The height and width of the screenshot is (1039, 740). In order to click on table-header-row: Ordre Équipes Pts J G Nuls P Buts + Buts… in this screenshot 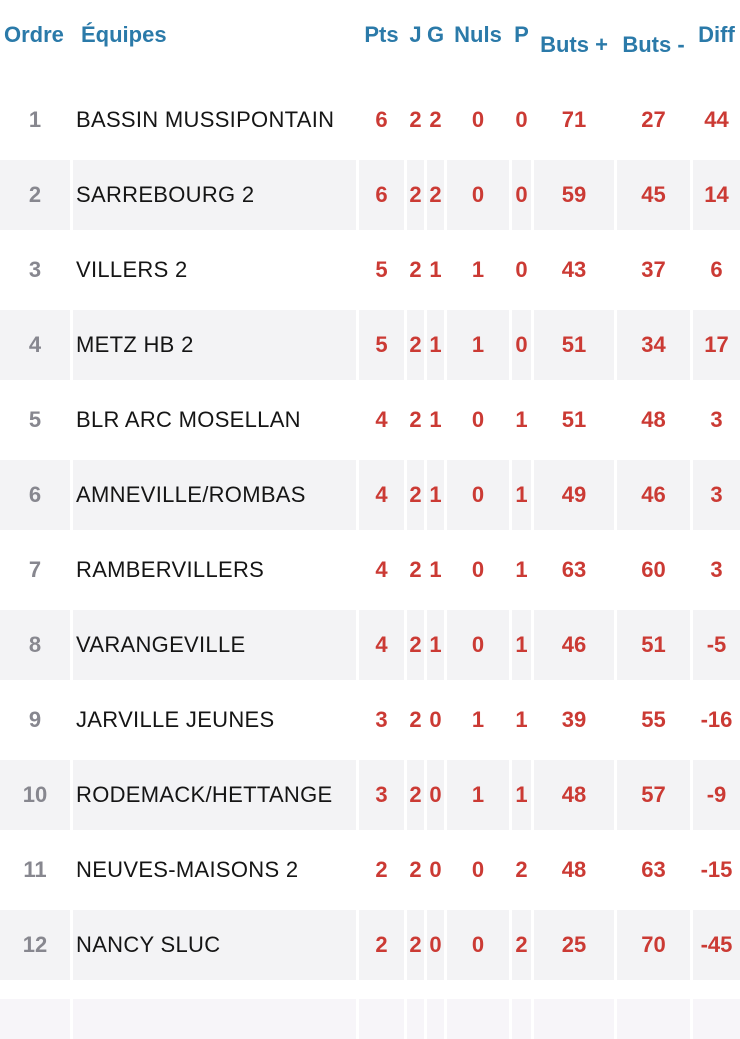, I will do `click(370, 42)`.